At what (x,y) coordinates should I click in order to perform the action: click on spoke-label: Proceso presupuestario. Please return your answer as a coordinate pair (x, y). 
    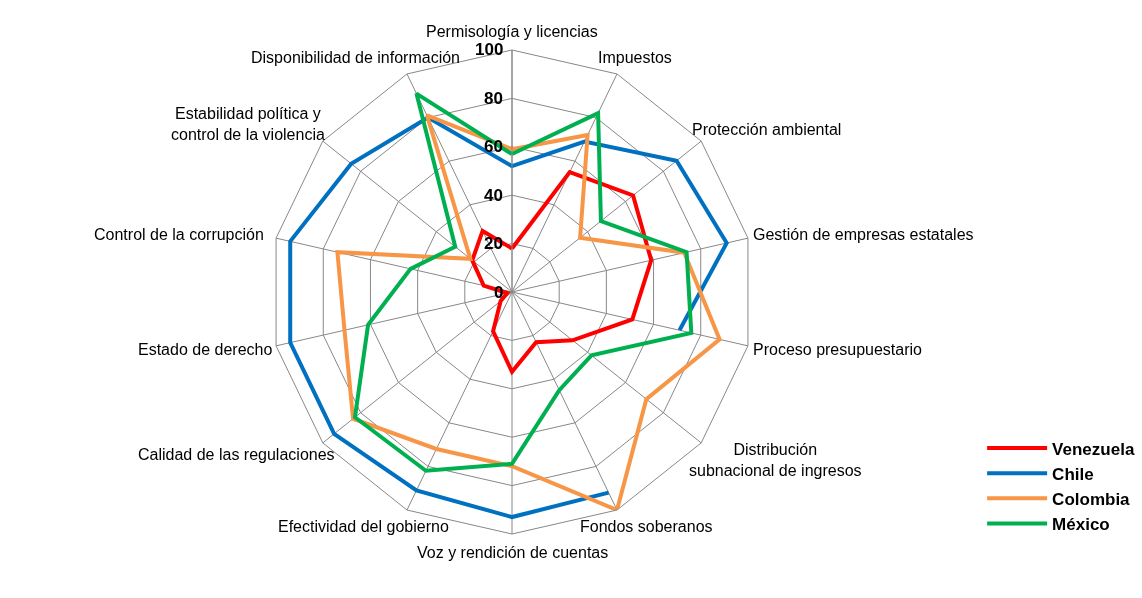
    Looking at the image, I should click on (838, 349).